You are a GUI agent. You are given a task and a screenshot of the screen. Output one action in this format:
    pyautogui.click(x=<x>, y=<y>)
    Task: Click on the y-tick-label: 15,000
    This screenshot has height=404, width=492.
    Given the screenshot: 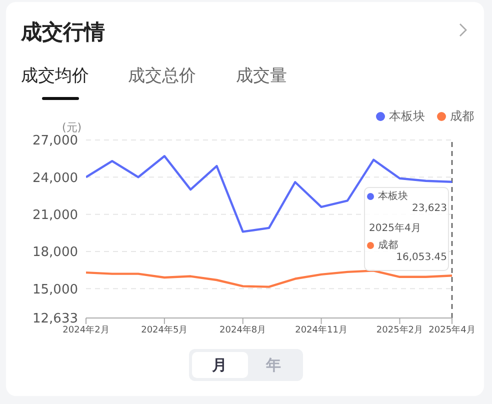 What is the action you would take?
    pyautogui.click(x=55, y=290)
    